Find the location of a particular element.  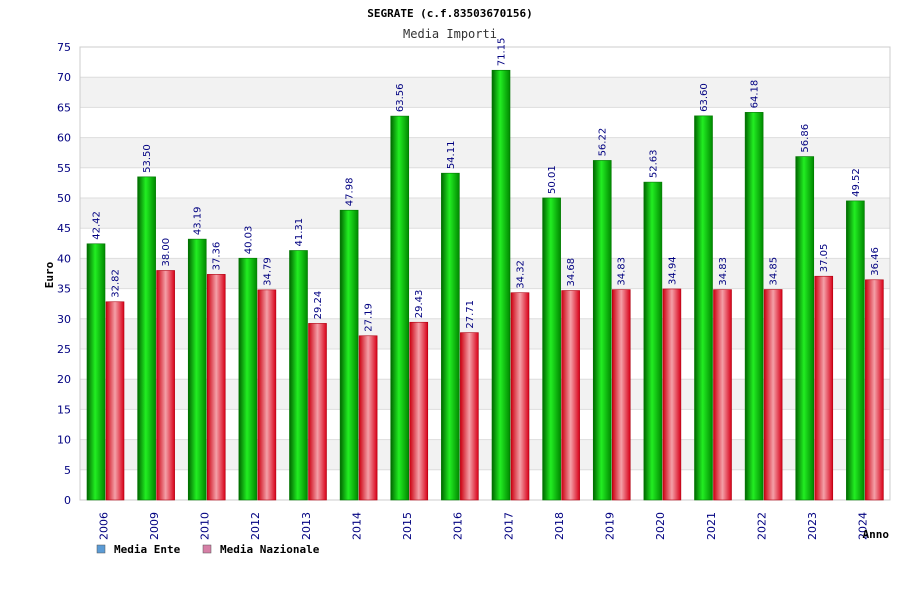

value-label-media-ente-2016: 54.11 is located at coordinates (451, 155).